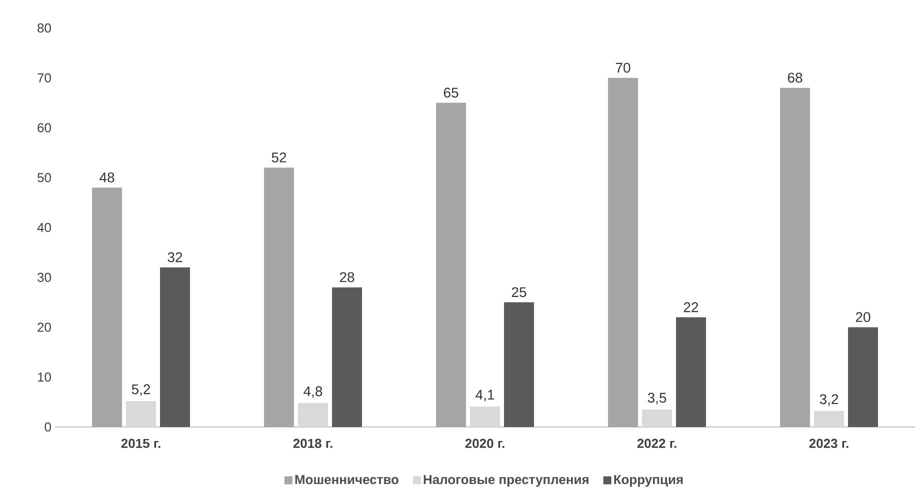 This screenshot has width=923, height=501. I want to click on x-tick-label: 2020 г., so click(484, 443).